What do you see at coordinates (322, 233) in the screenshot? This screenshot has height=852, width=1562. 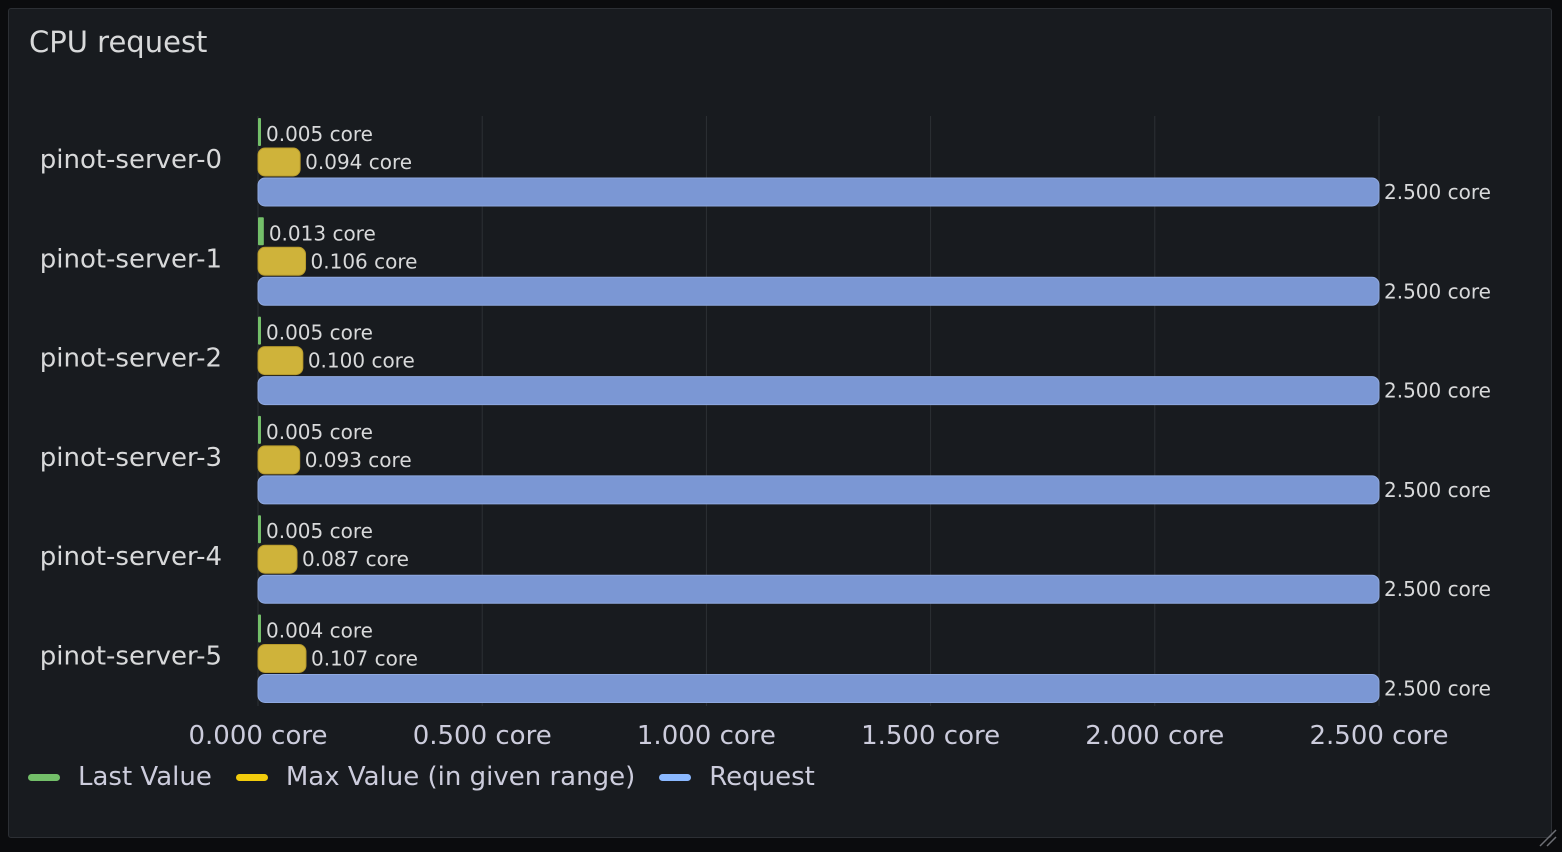 I see `data-label-last-value: 0.013 core` at bounding box center [322, 233].